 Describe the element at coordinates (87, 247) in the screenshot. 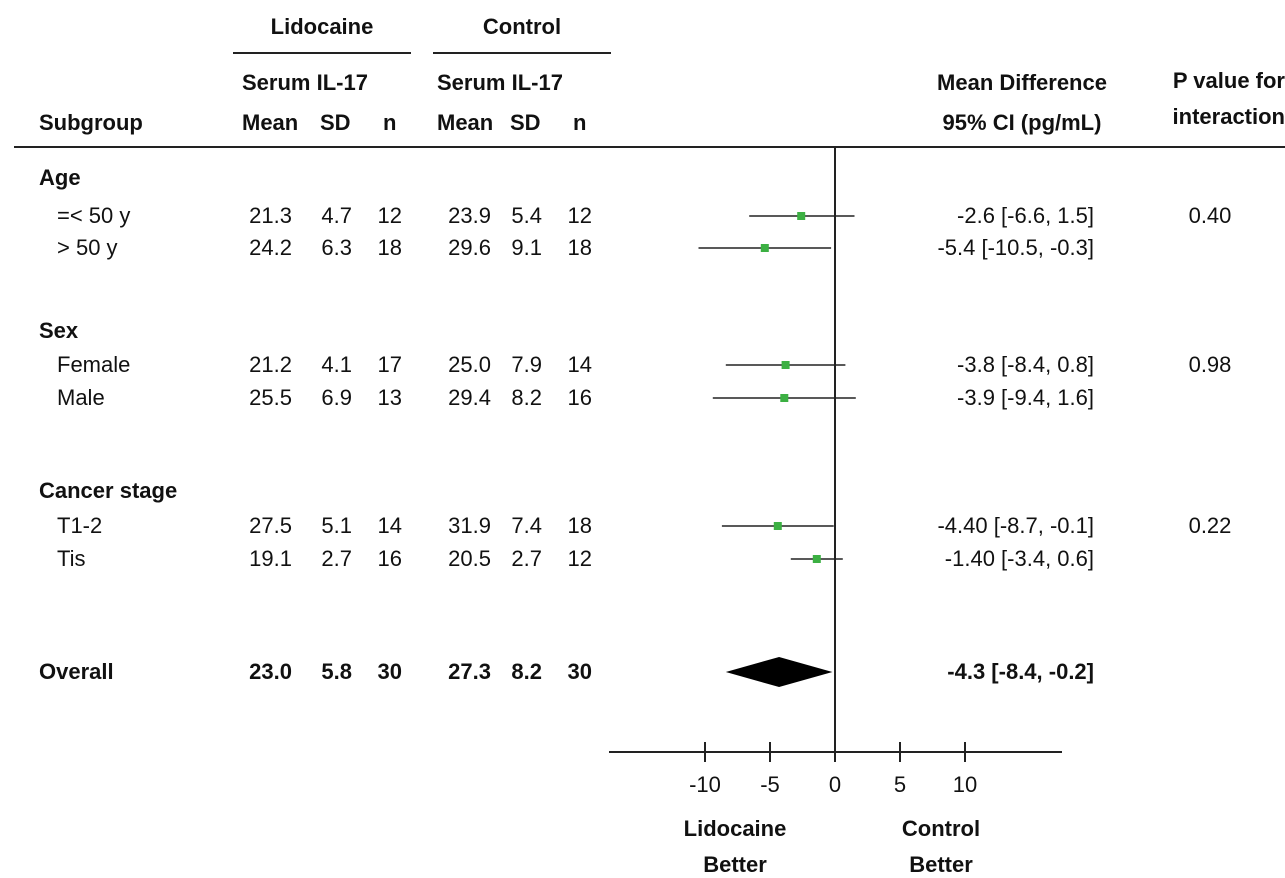

I see `subgroup-label: > 50 y` at that location.